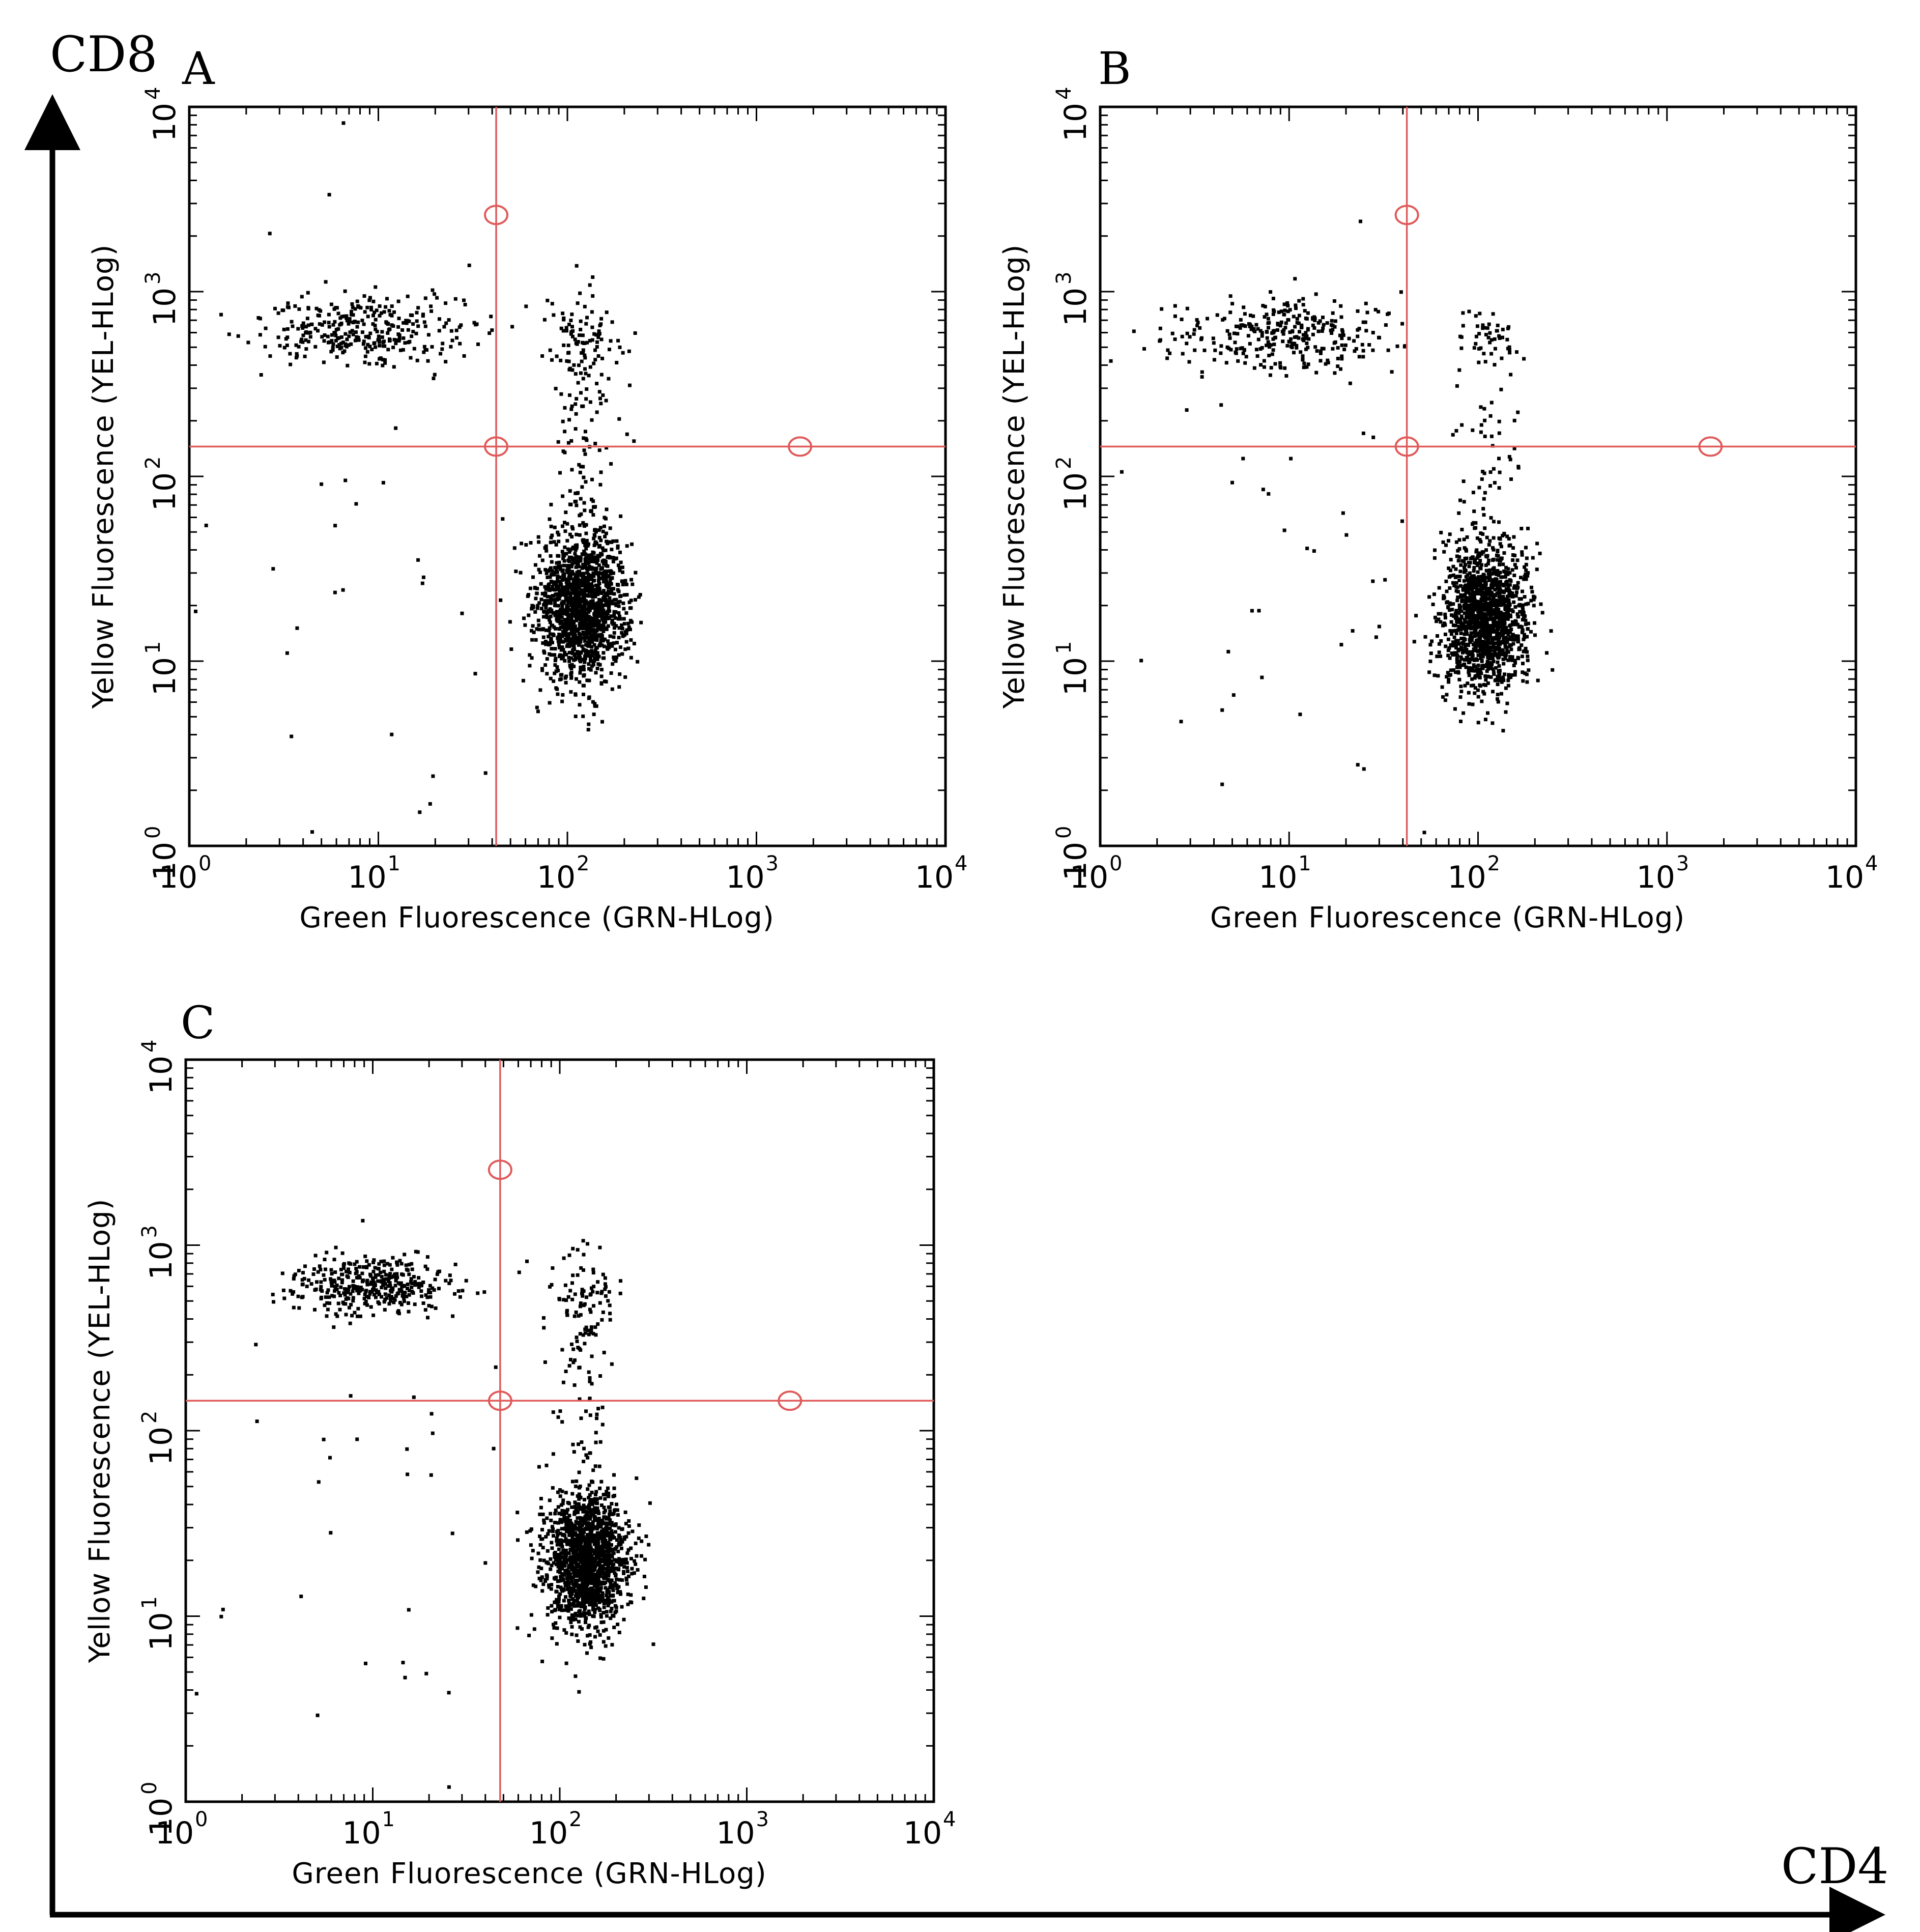  What do you see at coordinates (1064, 463) in the screenshot?
I see `y-tick-label-exponent: 2` at bounding box center [1064, 463].